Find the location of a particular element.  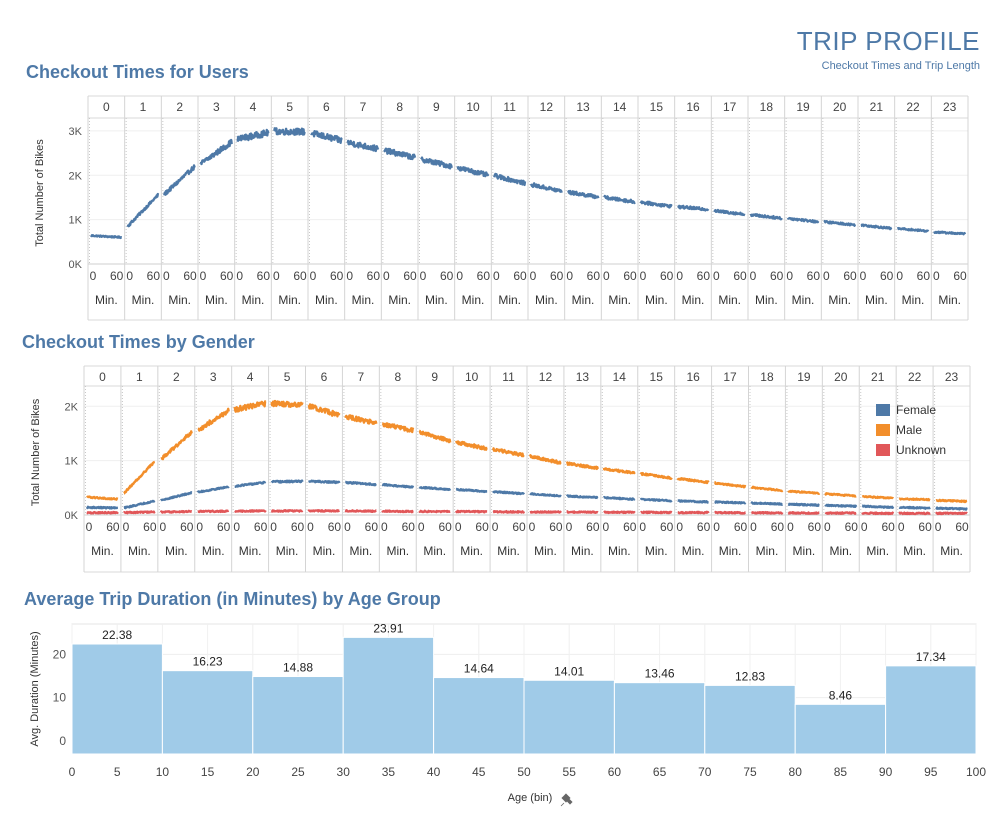

hour-column-header: 16 is located at coordinates (693, 107).